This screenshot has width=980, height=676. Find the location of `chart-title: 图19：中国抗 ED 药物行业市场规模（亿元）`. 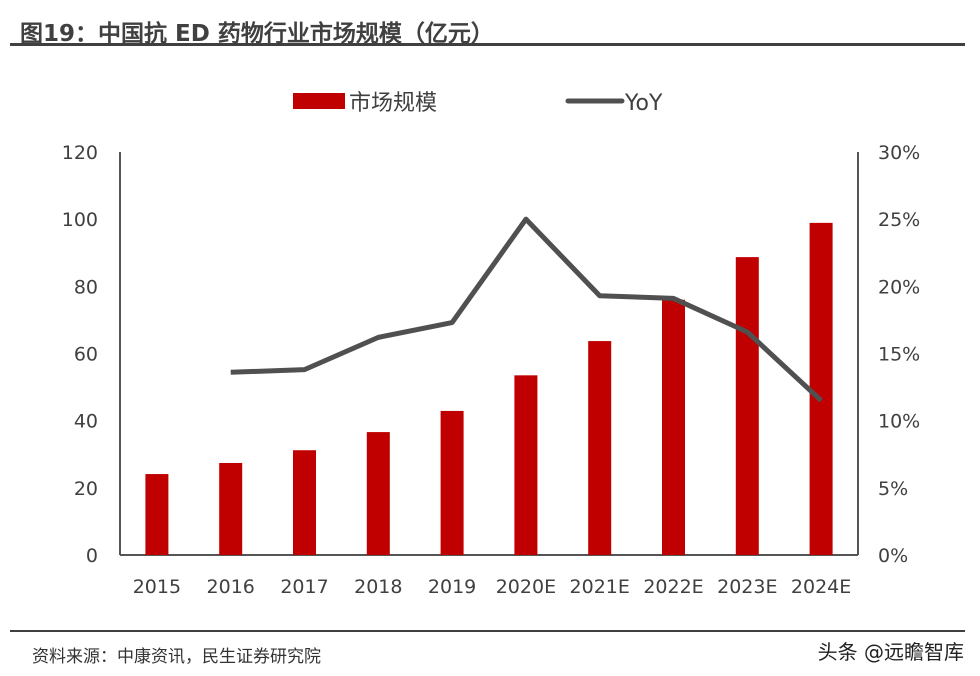

chart-title: 图19：中国抗 ED 药物行业市场规模（亿元） is located at coordinates (257, 34).